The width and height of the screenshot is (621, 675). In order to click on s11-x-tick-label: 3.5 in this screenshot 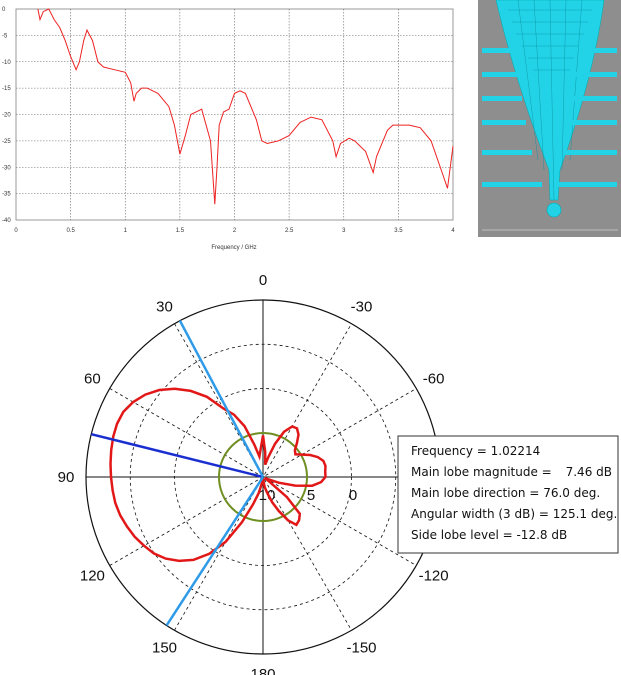, I will do `click(398, 231)`.